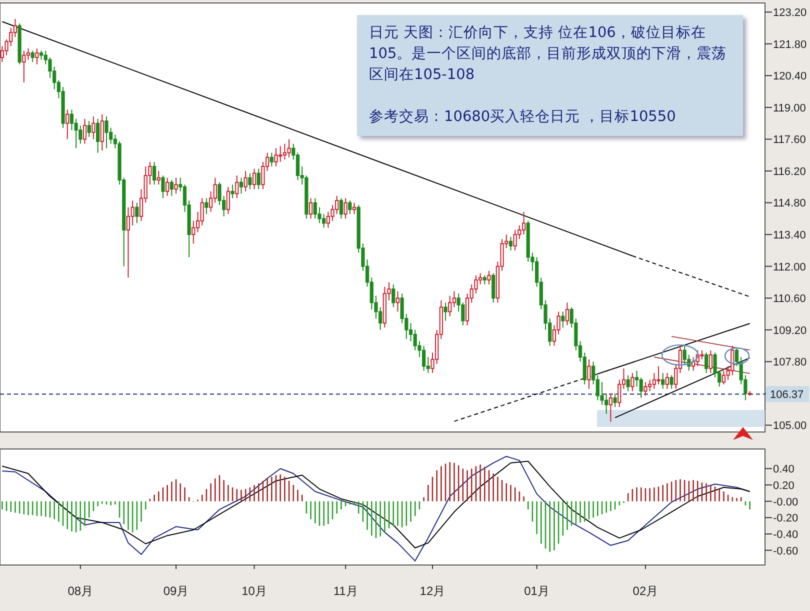 The image size is (810, 611). I want to click on y-tick-label: 112.00, so click(789, 267).